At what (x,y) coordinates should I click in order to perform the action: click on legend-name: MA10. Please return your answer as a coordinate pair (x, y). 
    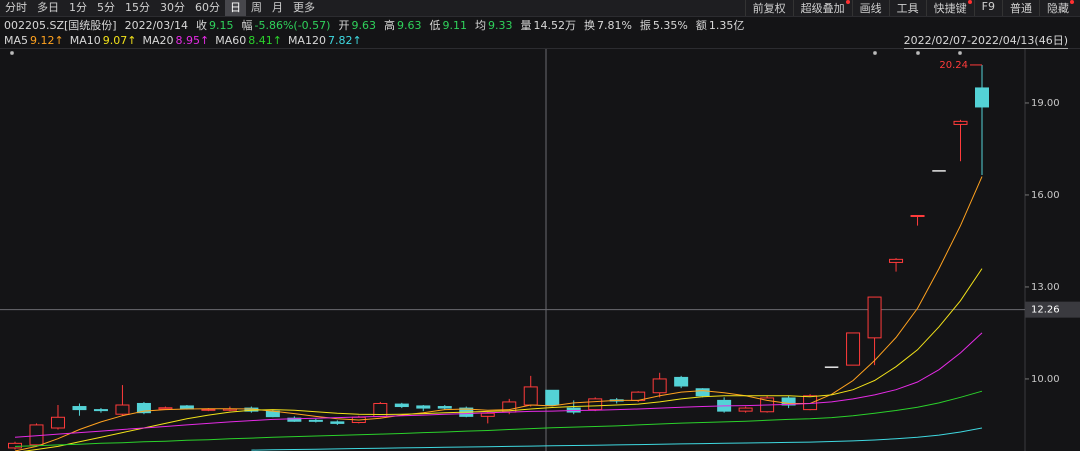
    Looking at the image, I should click on (85, 40).